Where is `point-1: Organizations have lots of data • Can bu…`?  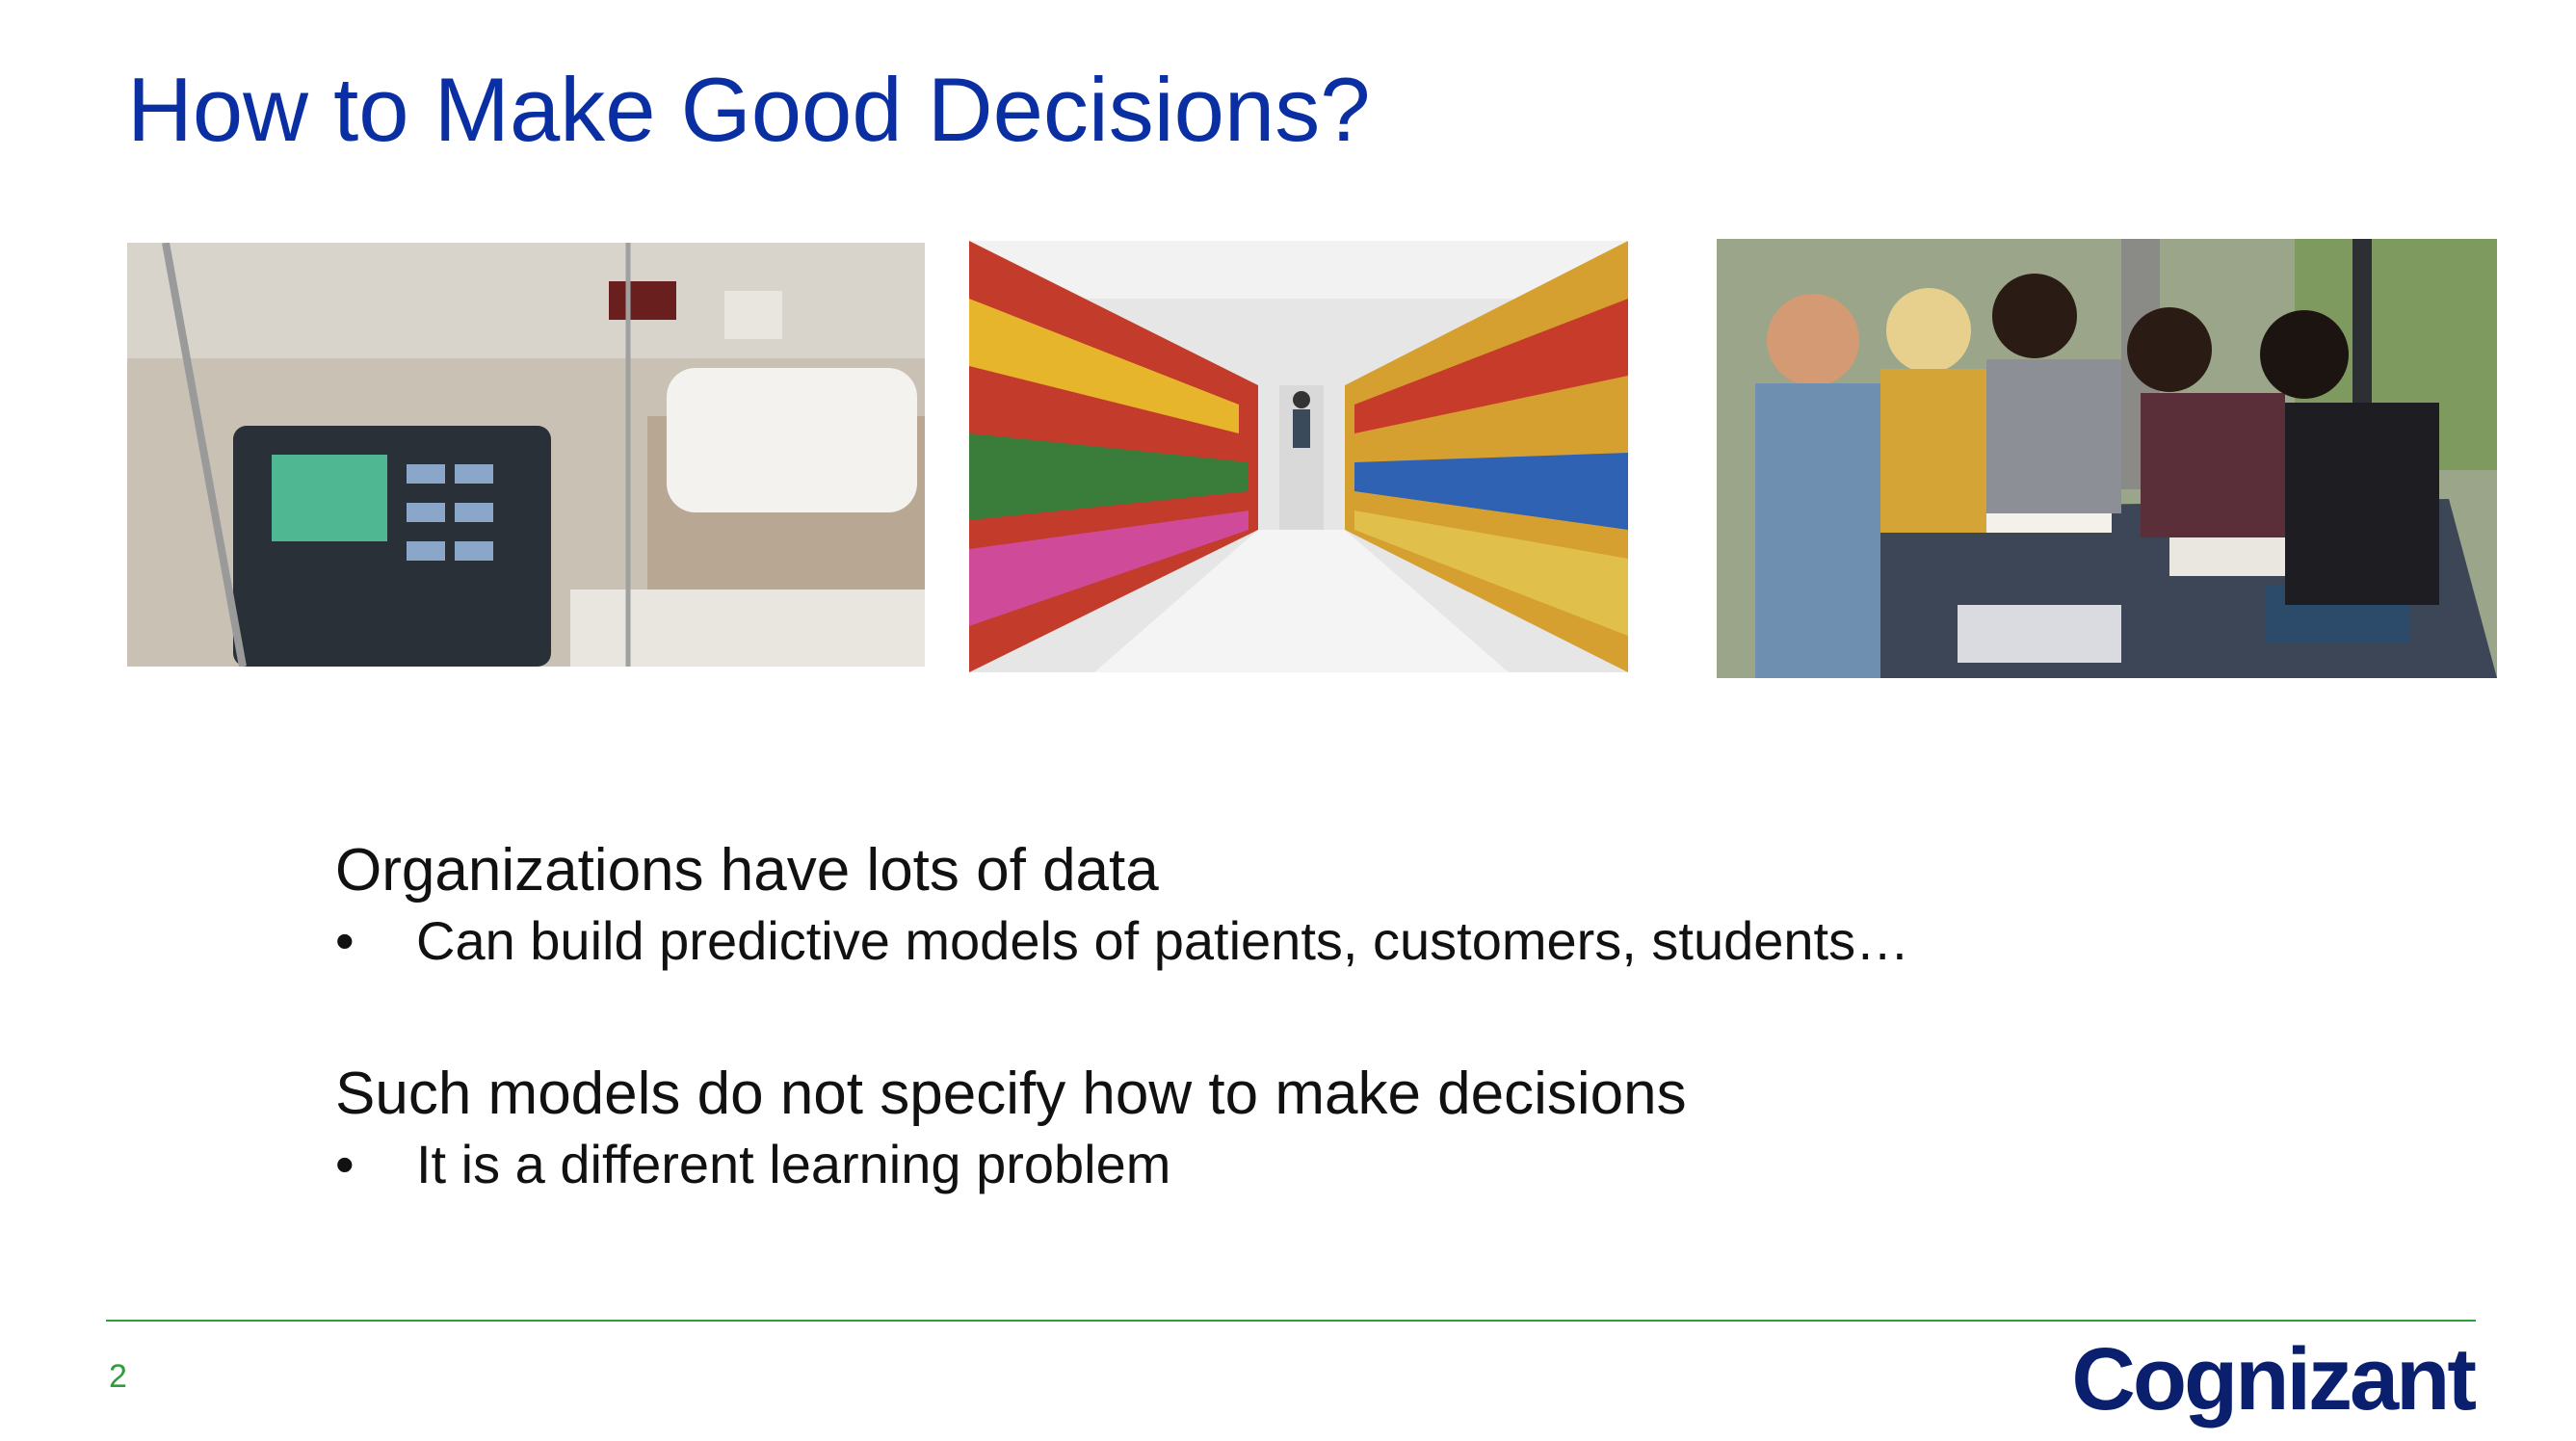
point-1: Organizations have lots of data • Can bu… is located at coordinates (1122, 904).